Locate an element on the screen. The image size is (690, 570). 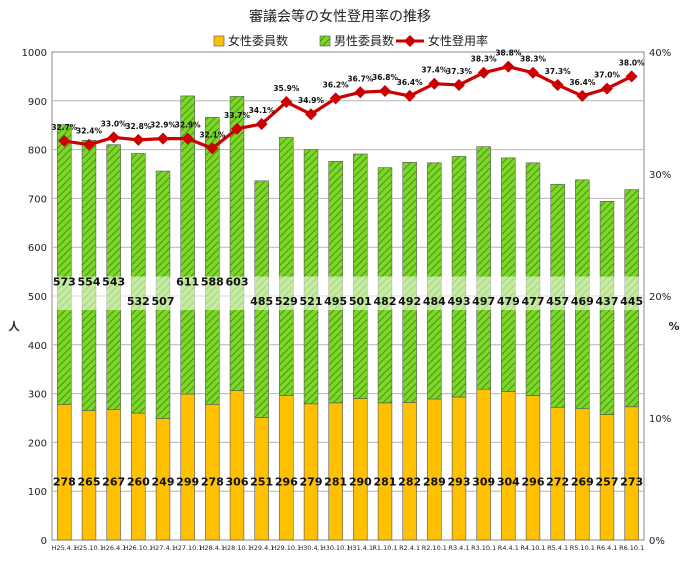
y2-tick-label: 10% is located at coordinates (660, 419).